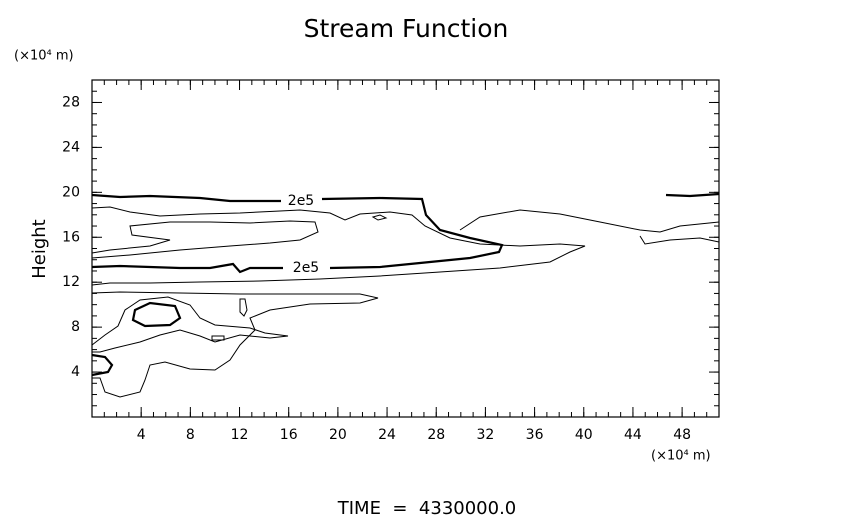  I want to click on y-tick-label: 16, so click(71, 237).